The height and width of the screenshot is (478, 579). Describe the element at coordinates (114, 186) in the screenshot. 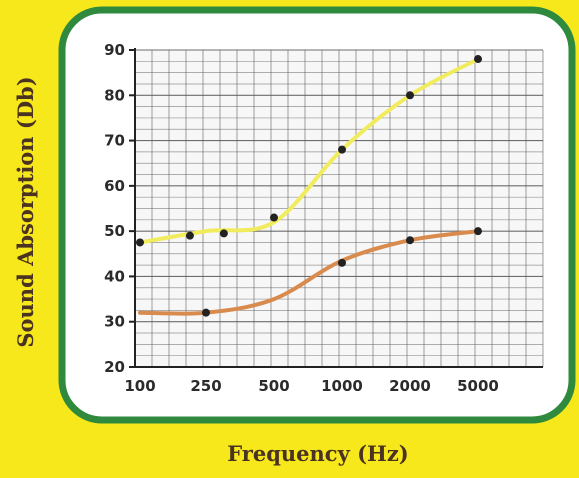

I see `y-tick-label: 60` at that location.